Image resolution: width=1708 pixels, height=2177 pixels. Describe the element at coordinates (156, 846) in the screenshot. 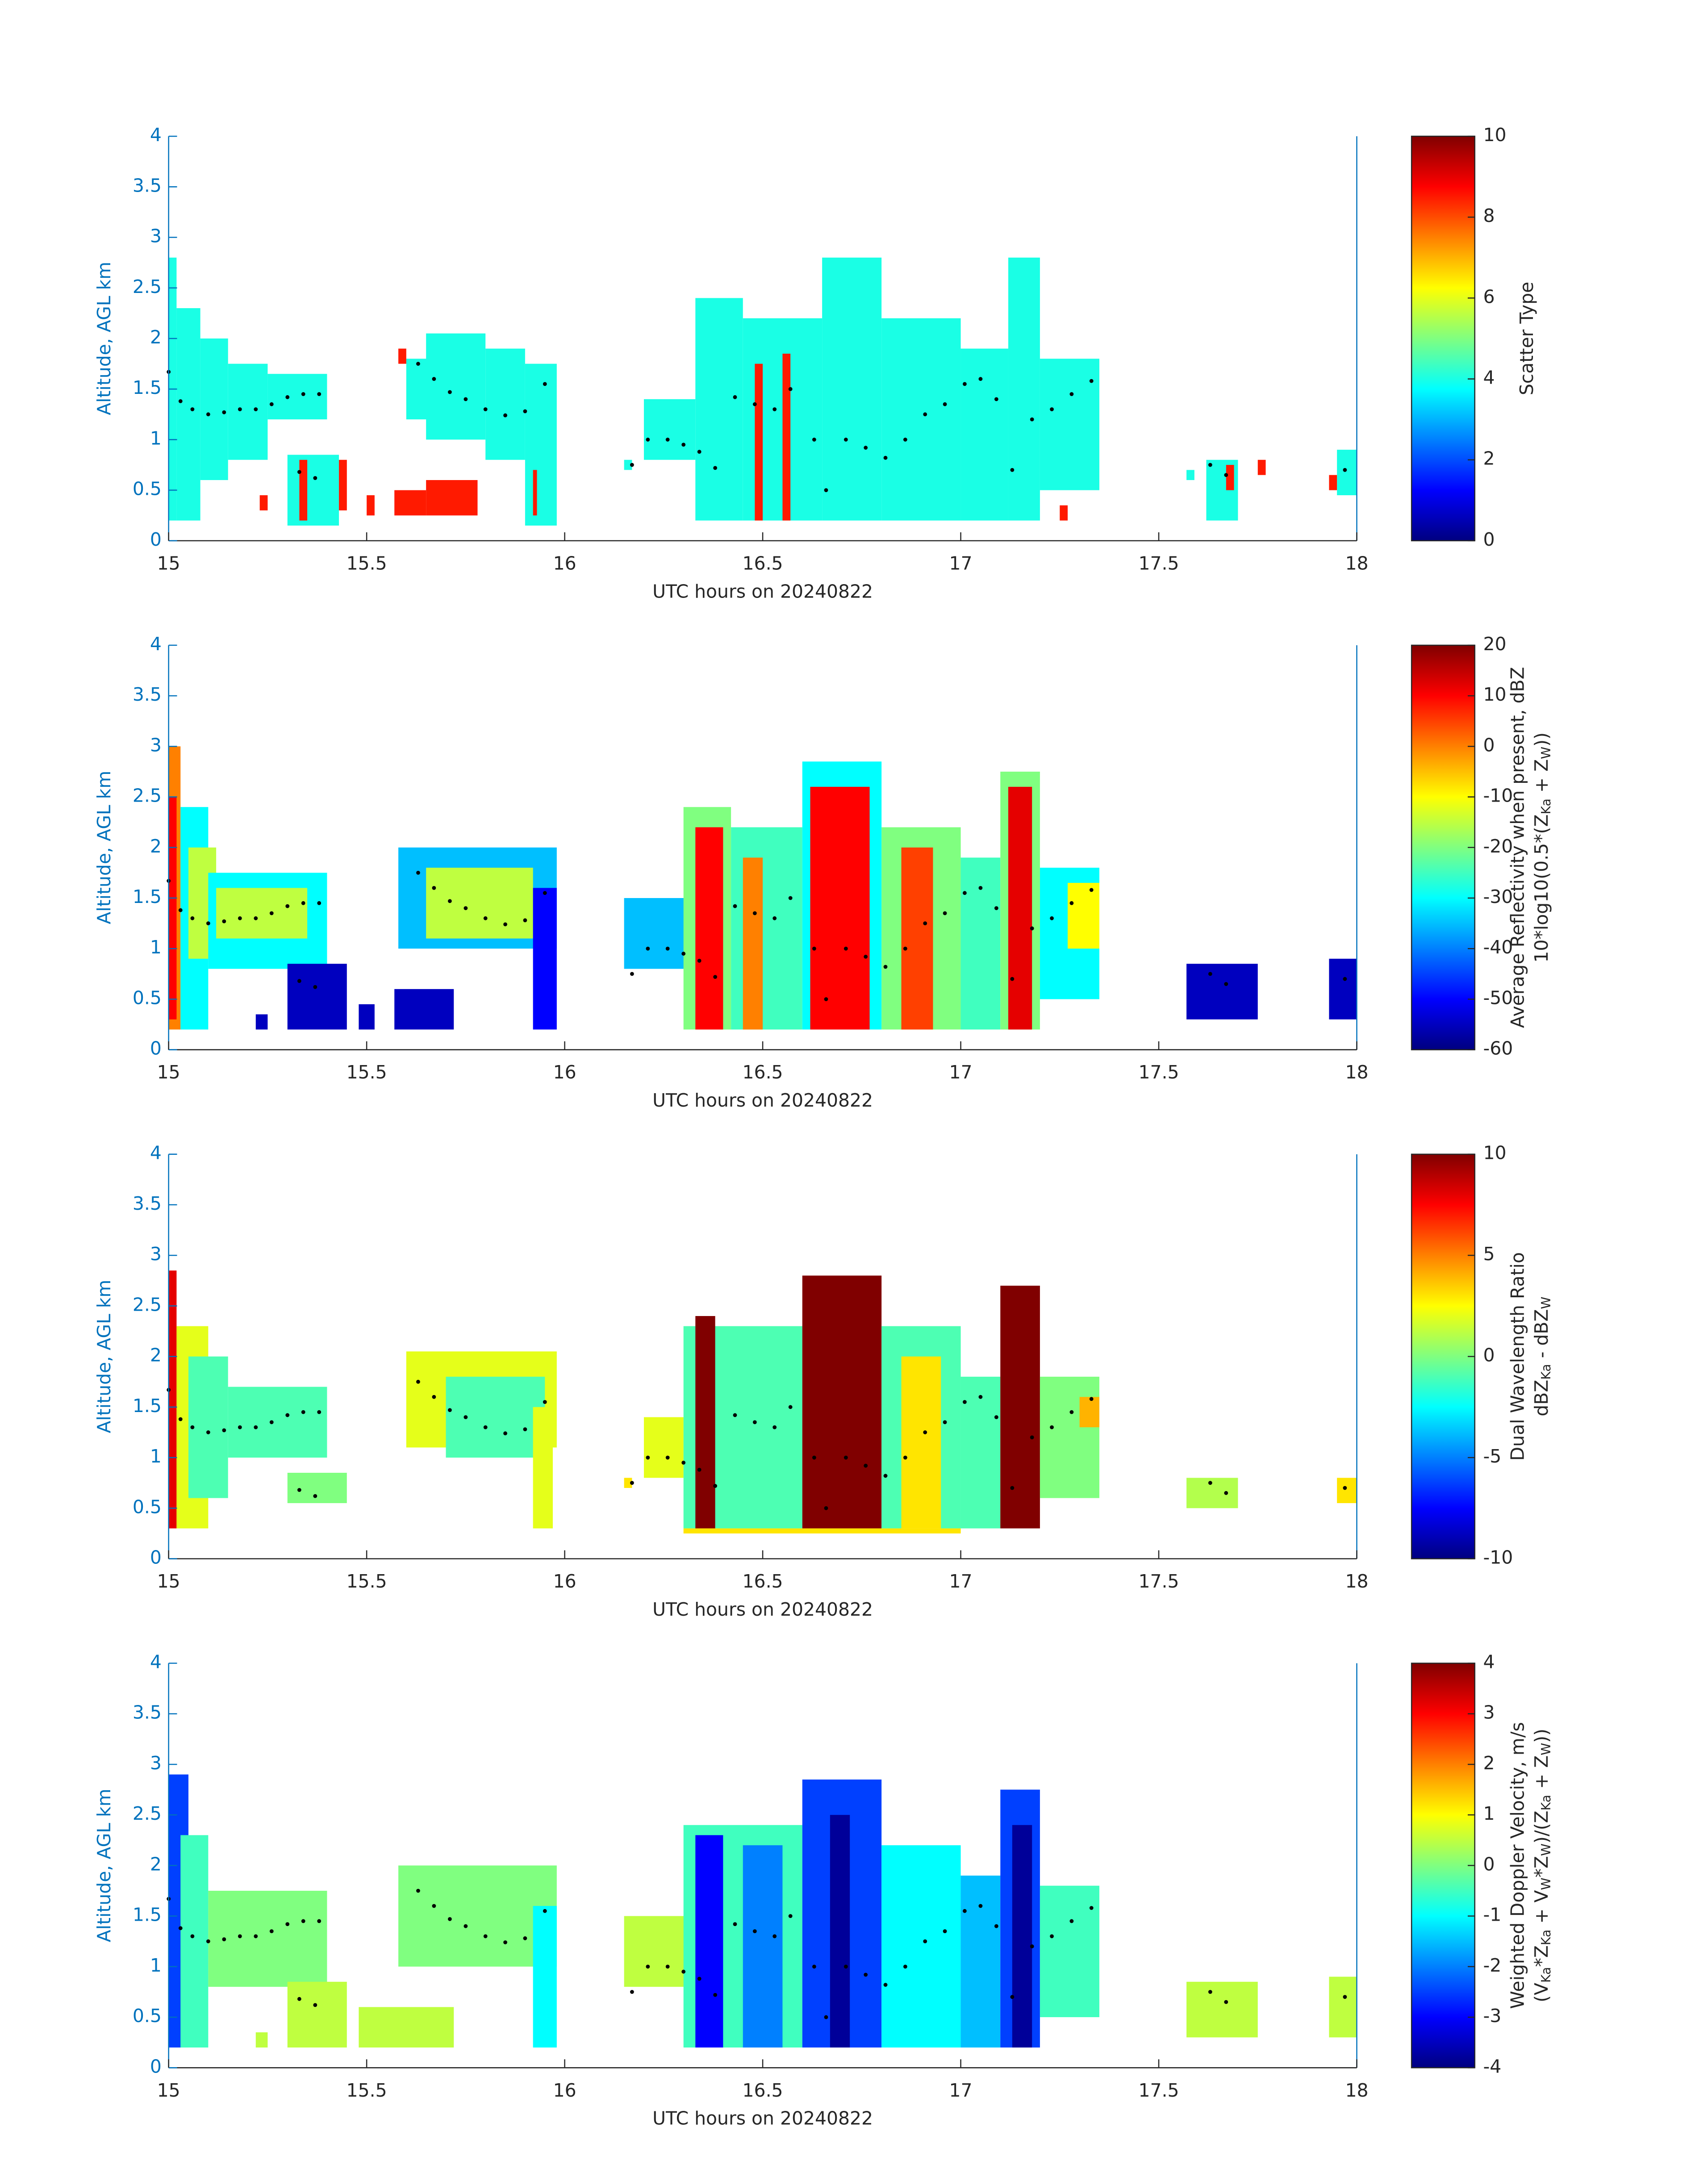

I see `y-tick-label: 2` at that location.